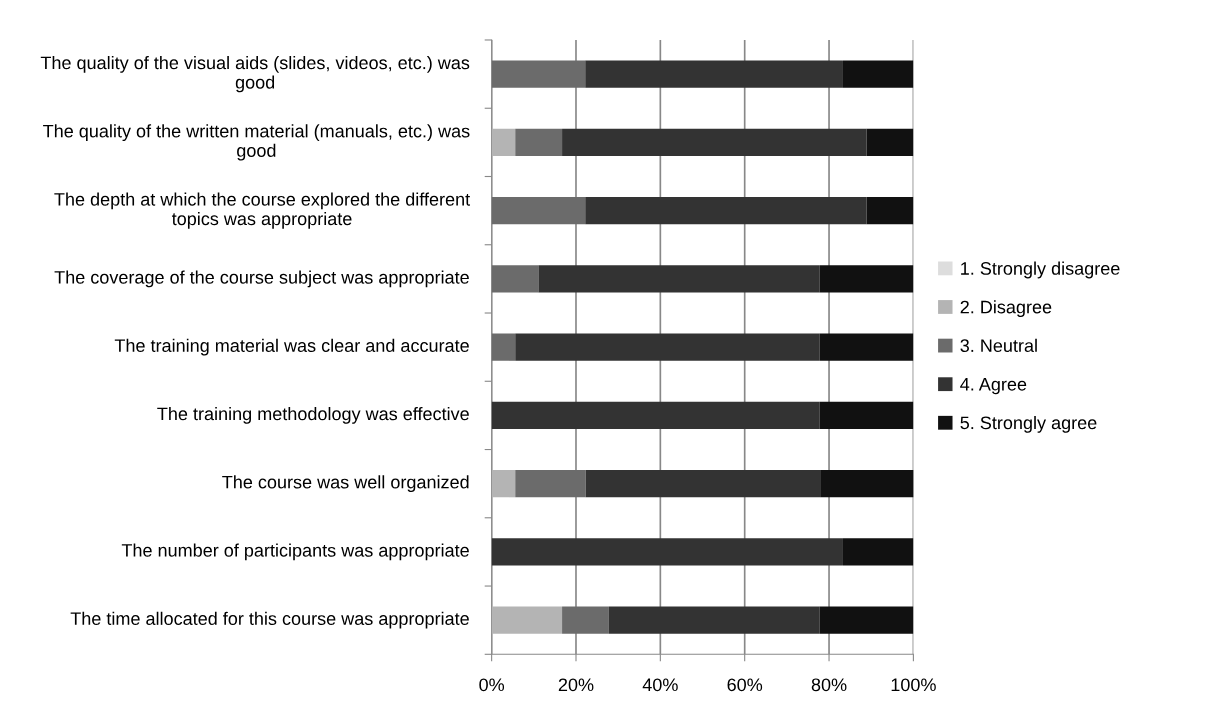  I want to click on x-tick-label: 100%, so click(913, 685).